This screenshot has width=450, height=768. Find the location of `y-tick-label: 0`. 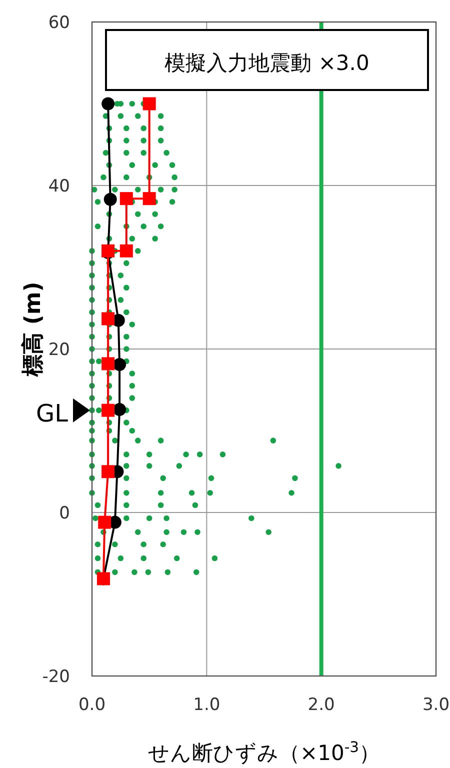

y-tick-label: 0 is located at coordinates (64, 514).